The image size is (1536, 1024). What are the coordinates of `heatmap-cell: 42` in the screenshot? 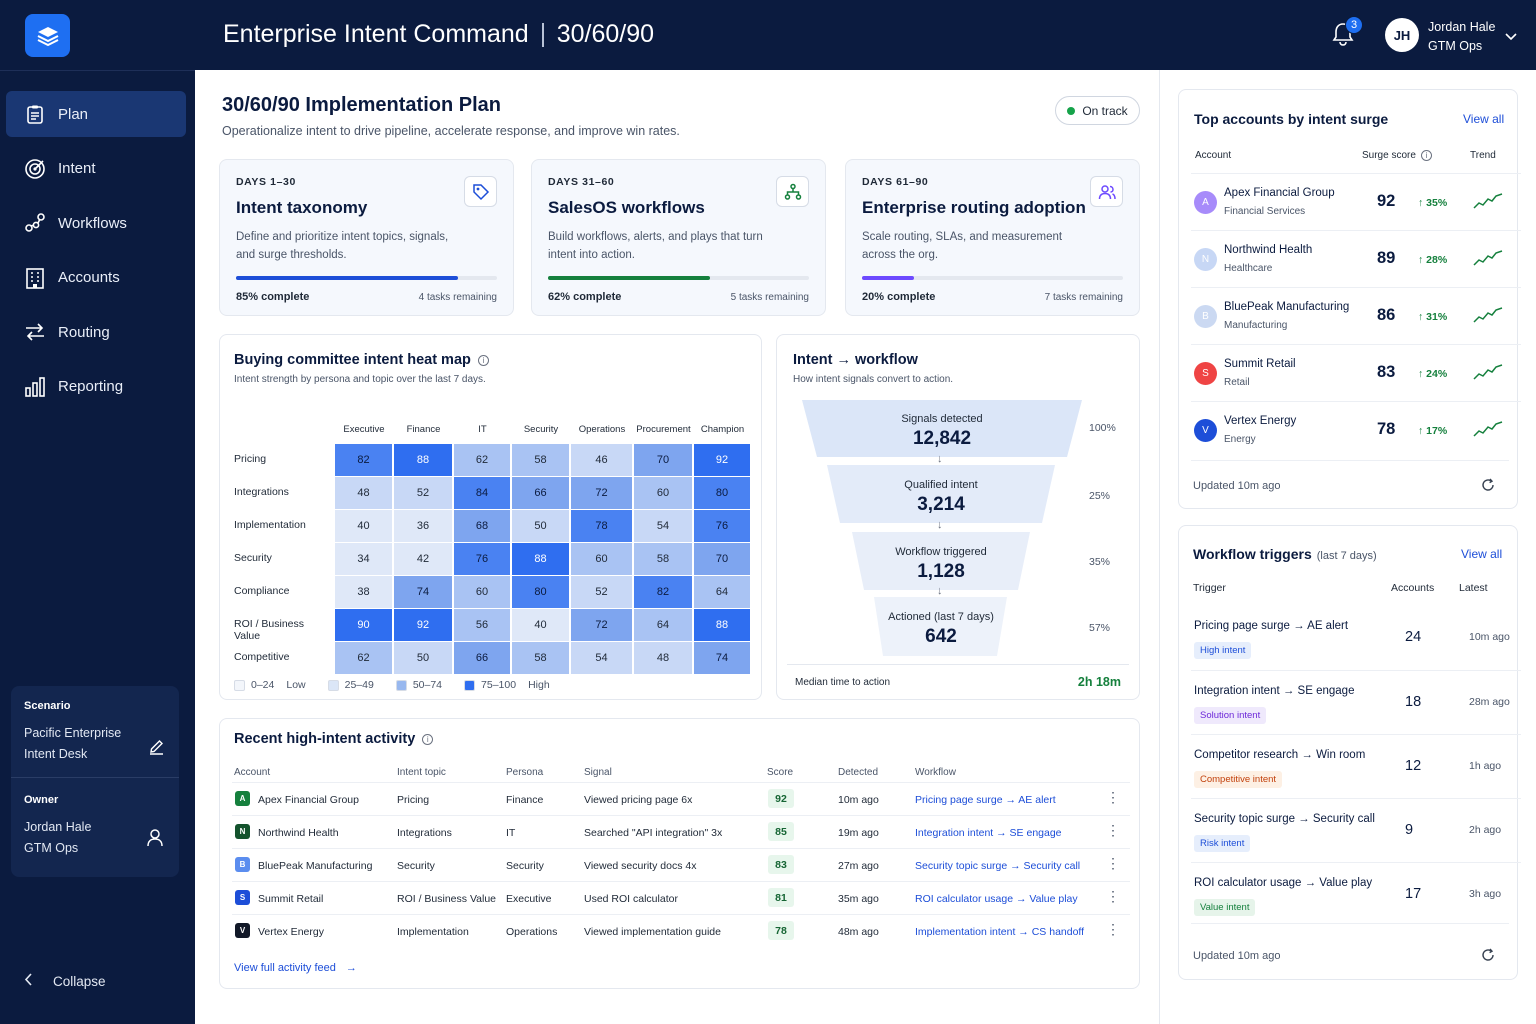 It's located at (423, 559).